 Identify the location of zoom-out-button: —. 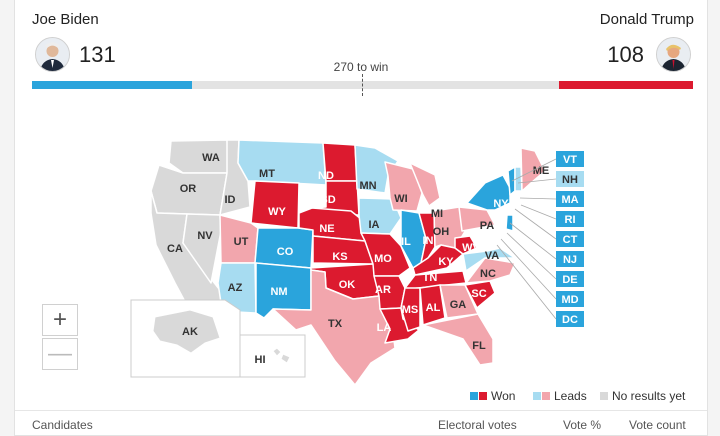
(60, 354).